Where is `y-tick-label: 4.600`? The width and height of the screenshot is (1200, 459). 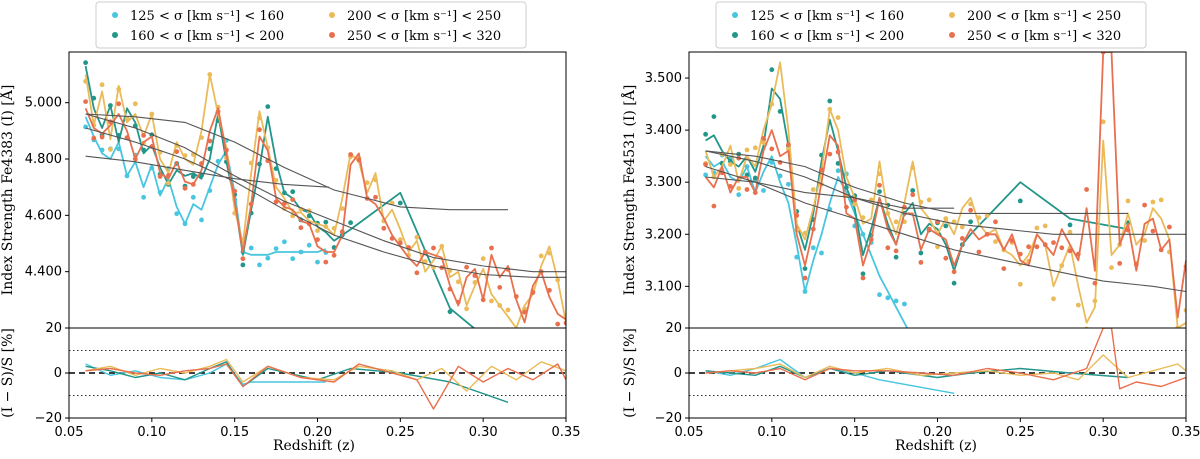 y-tick-label: 4.600 is located at coordinates (43, 215).